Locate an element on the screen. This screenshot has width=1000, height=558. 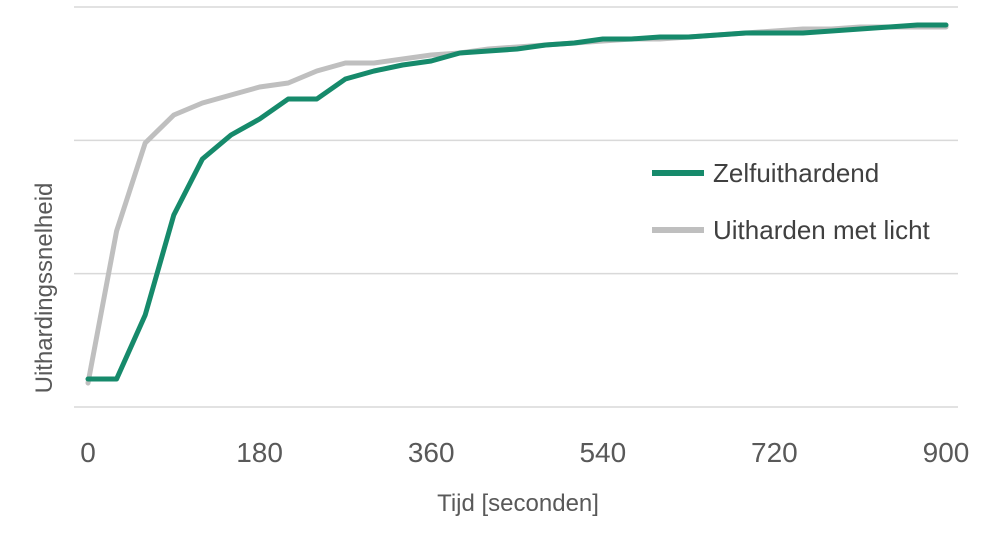
x-tick-label: 720 is located at coordinates (774, 452).